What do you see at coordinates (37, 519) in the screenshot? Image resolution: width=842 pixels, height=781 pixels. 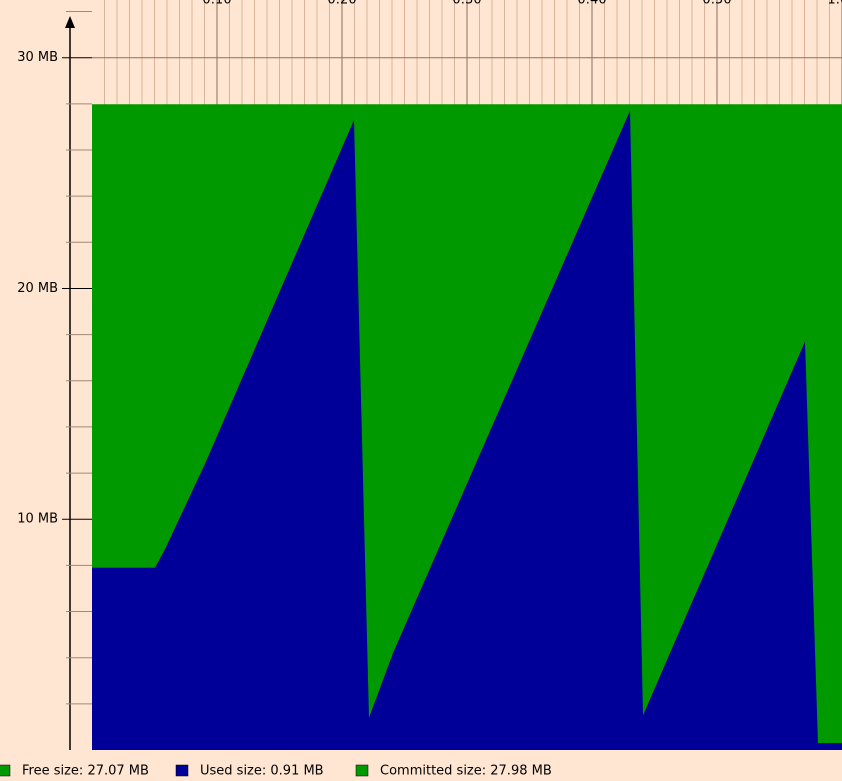 I see `y-tick-label: 10 MB` at bounding box center [37, 519].